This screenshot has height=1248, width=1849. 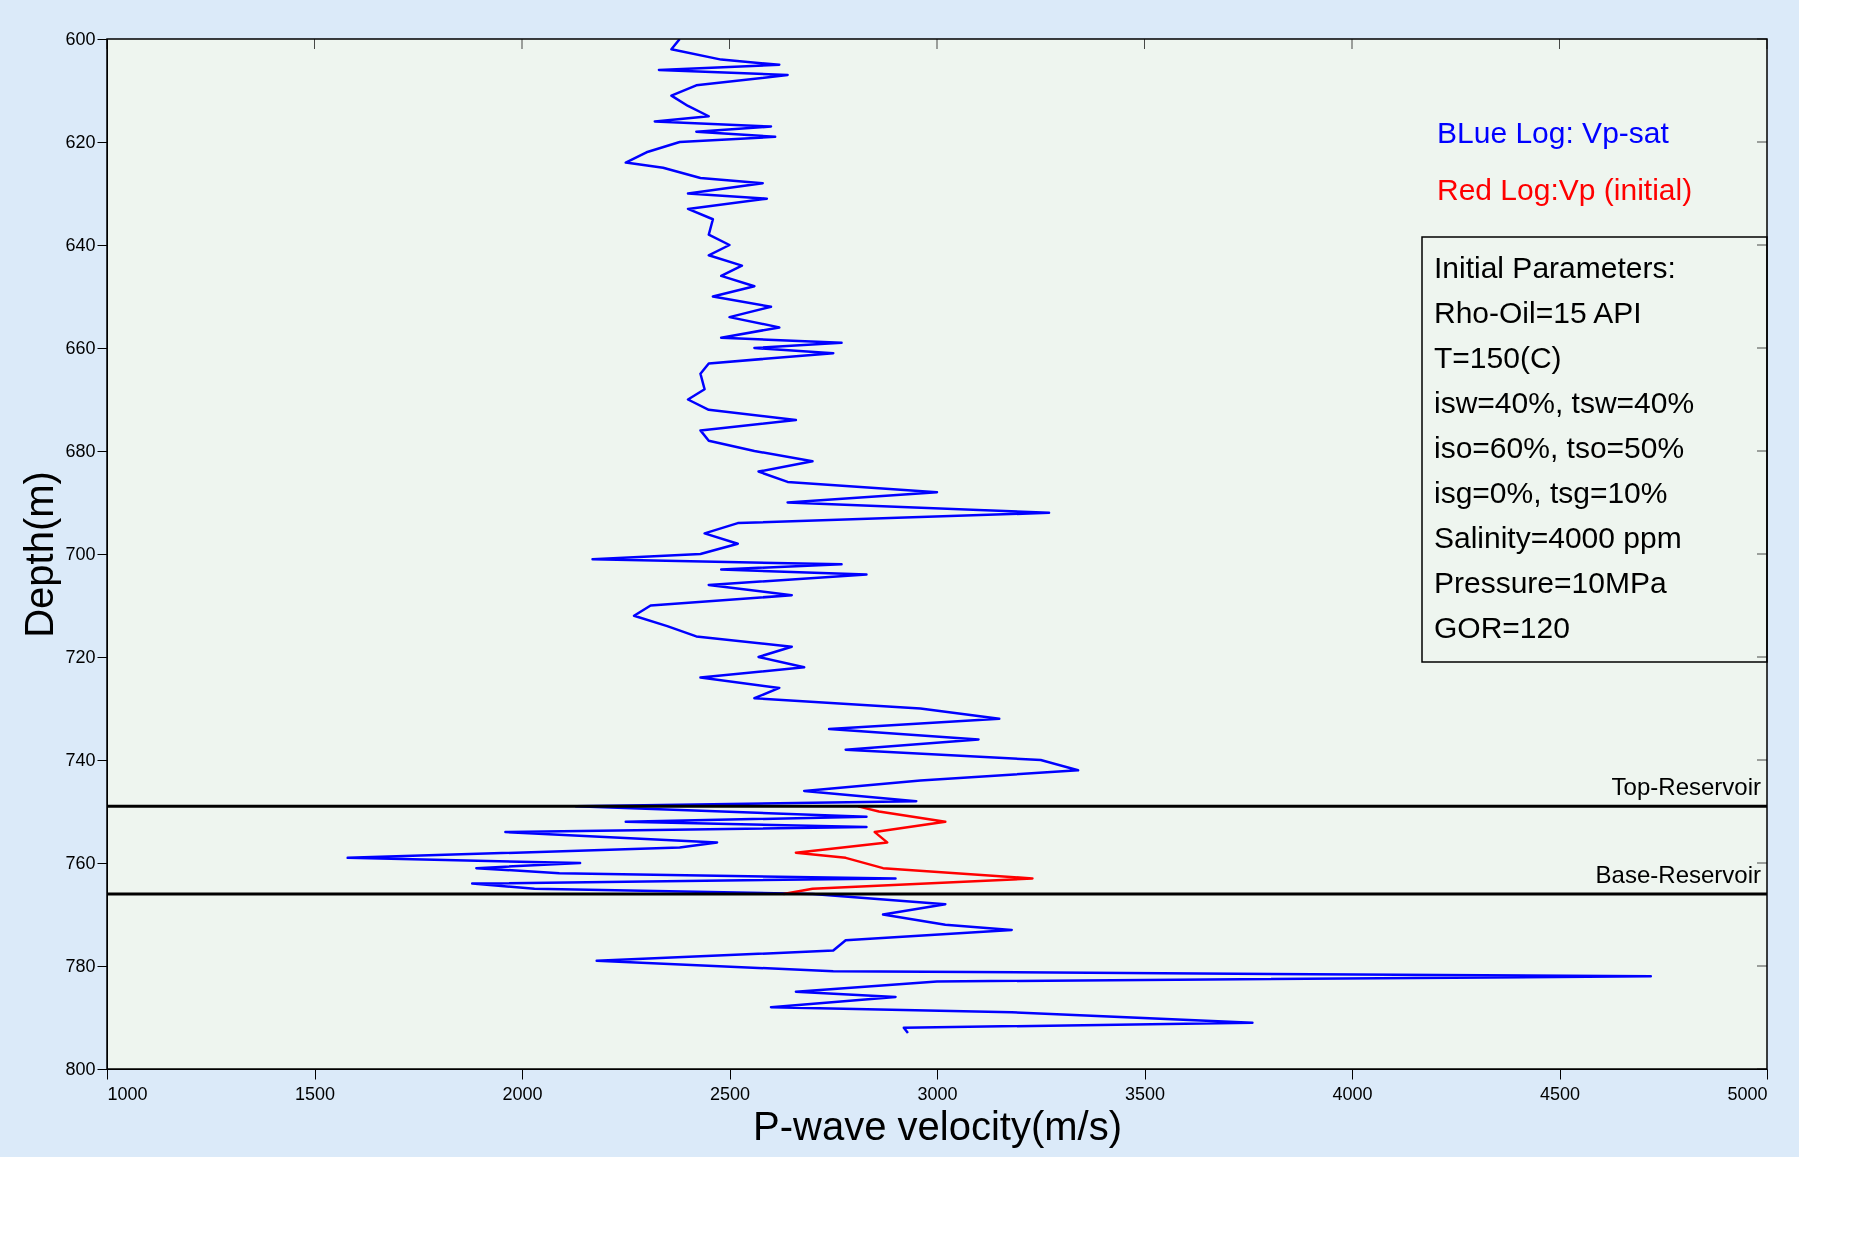 What do you see at coordinates (80, 1068) in the screenshot?
I see `y-tick-label: 800` at bounding box center [80, 1068].